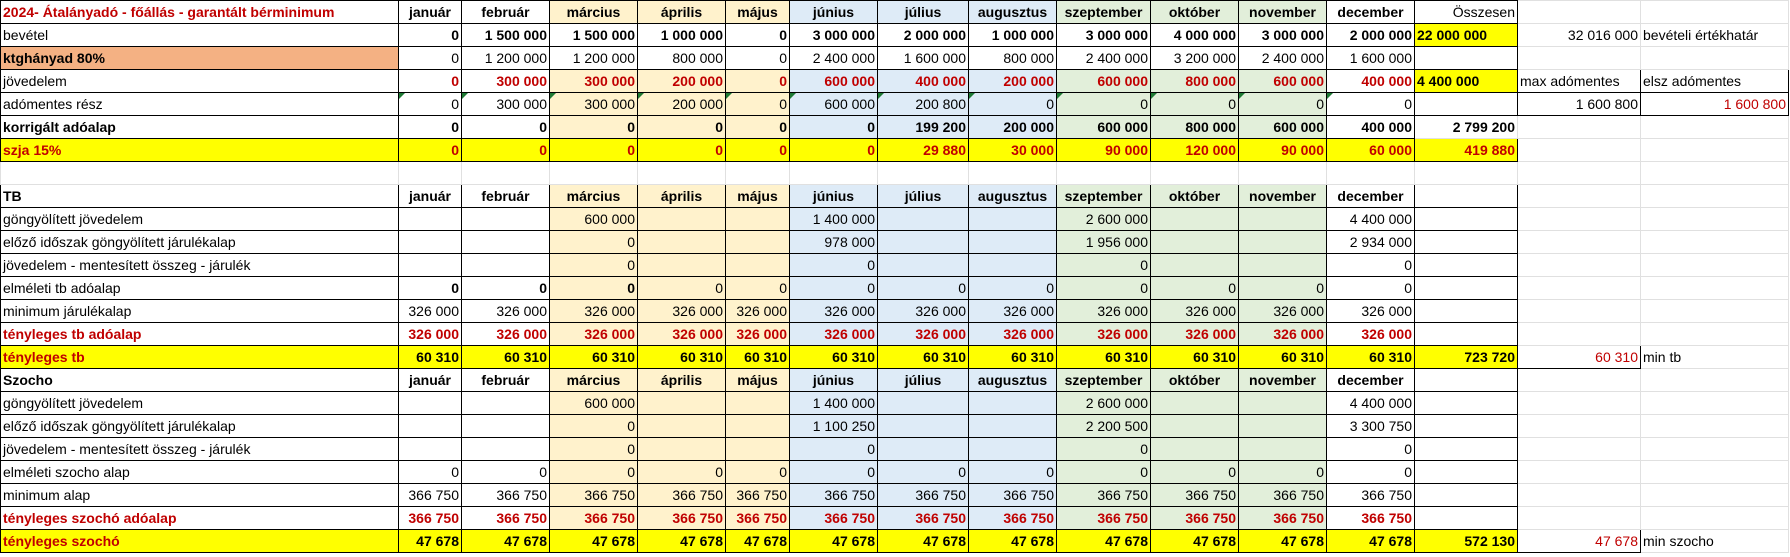  What do you see at coordinates (199, 541) in the screenshot?
I see `row-label-cell: tényleges szochó` at bounding box center [199, 541].